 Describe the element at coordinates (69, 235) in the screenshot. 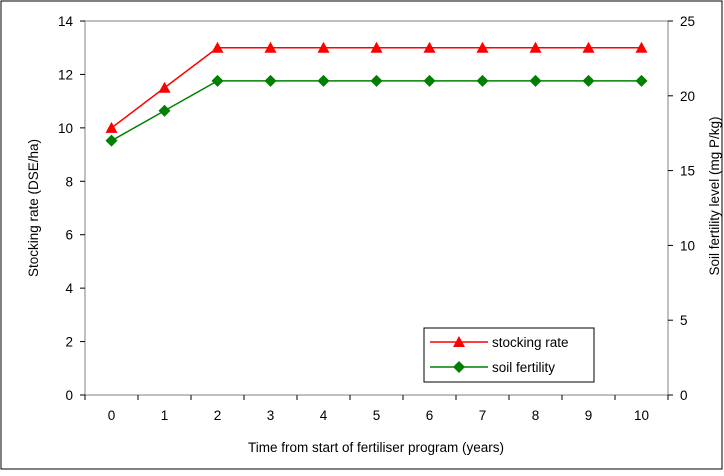

I see `y-left-tick-label: 6` at that location.